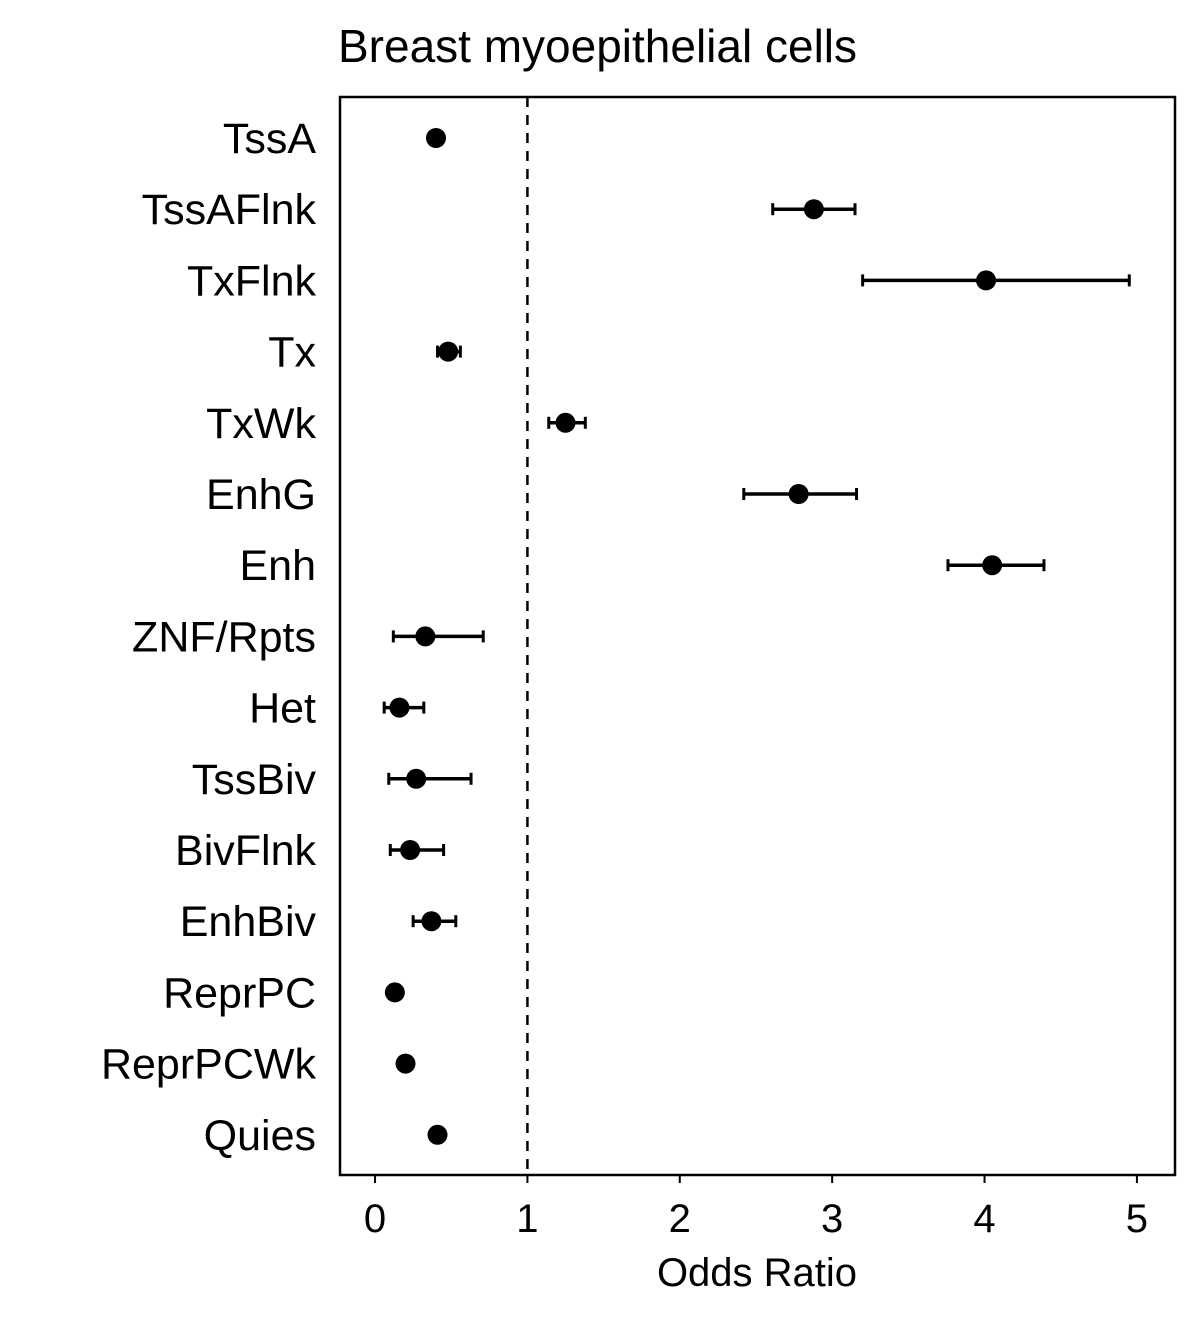 The image size is (1200, 1325). What do you see at coordinates (597, 46) in the screenshot?
I see `chart-title: Breast myoepithelial cells` at bounding box center [597, 46].